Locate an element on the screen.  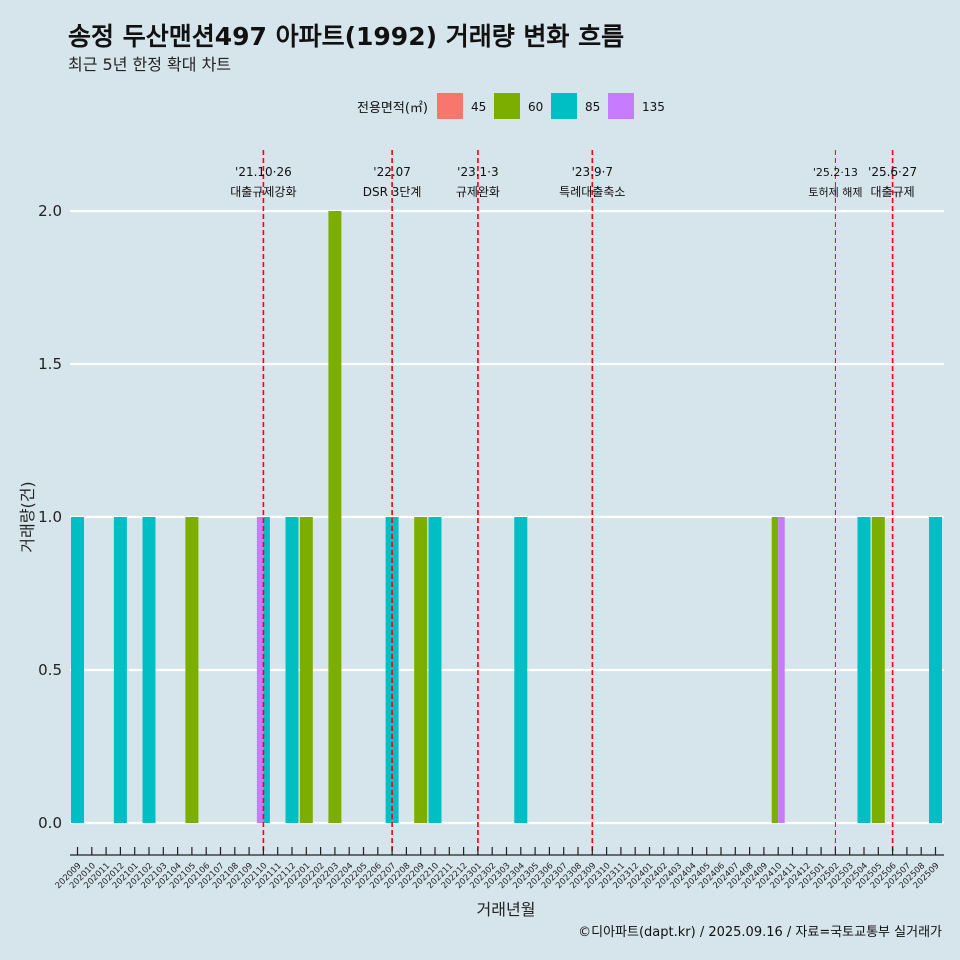
event-date-202502: '25.2·13 is located at coordinates (835, 172).